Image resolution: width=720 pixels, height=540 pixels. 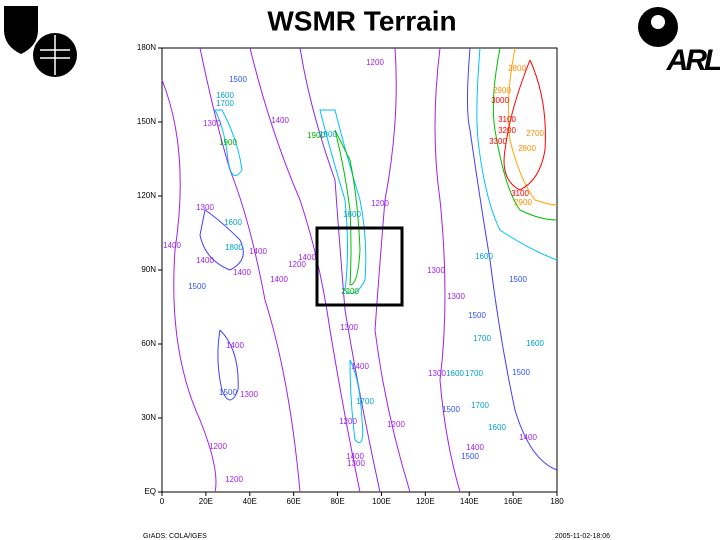 What do you see at coordinates (148, 343) in the screenshot?
I see `y-tick-label: 60N` at bounding box center [148, 343].